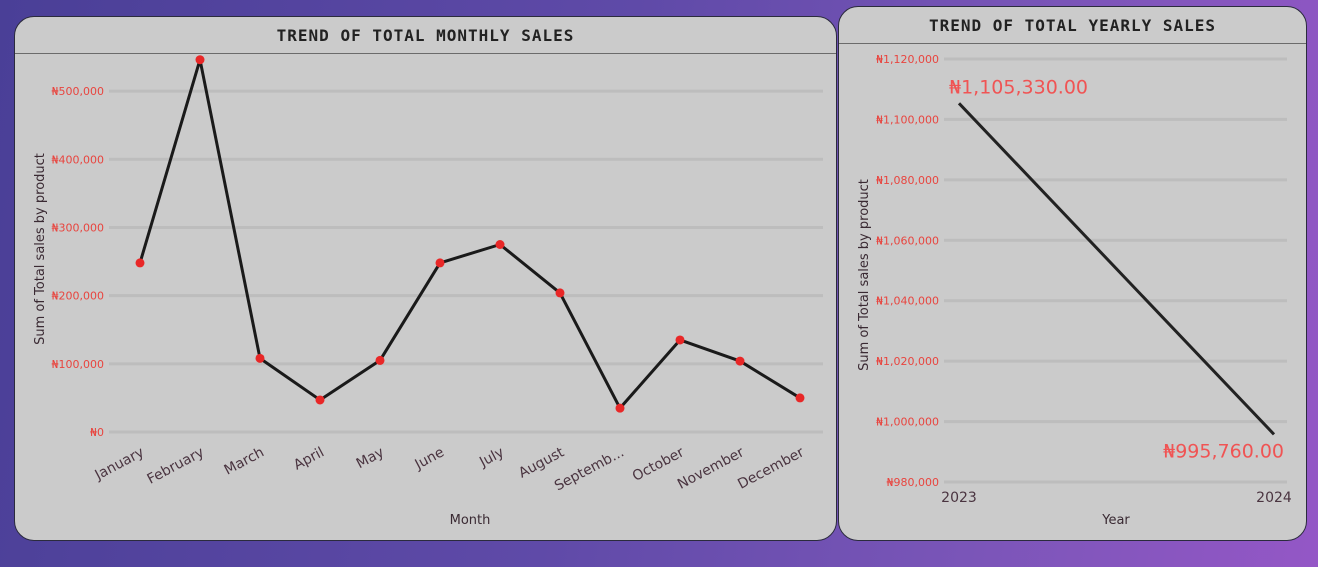 This screenshot has width=1318, height=567. Describe the element at coordinates (959, 498) in the screenshot. I see `x-tick-label: 2023` at that location.